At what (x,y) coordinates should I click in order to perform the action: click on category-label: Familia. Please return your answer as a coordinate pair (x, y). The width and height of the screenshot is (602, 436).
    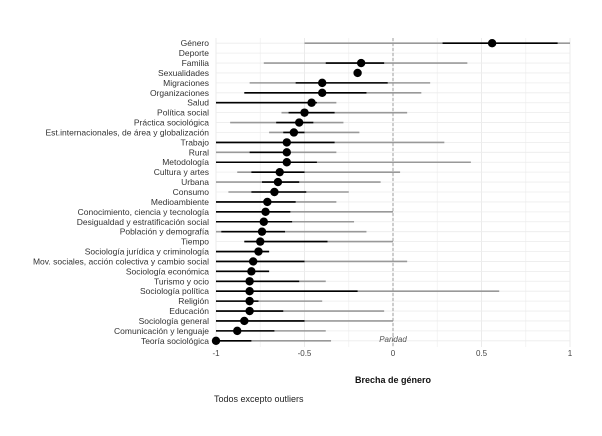
    Looking at the image, I should click on (196, 63).